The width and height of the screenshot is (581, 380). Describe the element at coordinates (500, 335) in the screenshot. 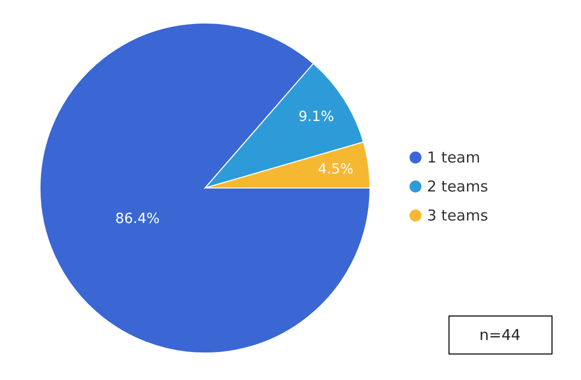

I see `text: n=44` at that location.